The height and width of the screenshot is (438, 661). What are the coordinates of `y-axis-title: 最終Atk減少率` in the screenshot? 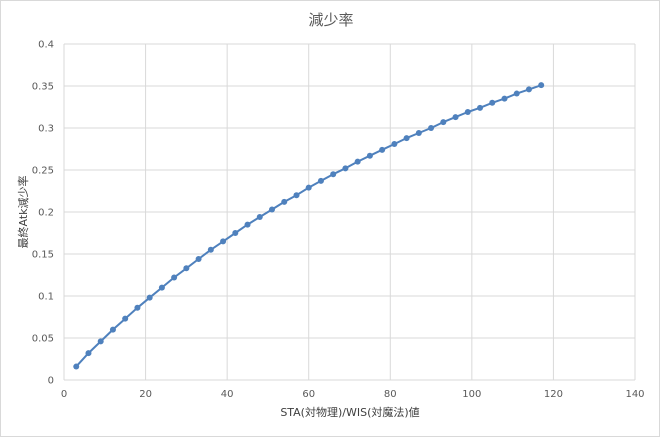 It's located at (23, 211).